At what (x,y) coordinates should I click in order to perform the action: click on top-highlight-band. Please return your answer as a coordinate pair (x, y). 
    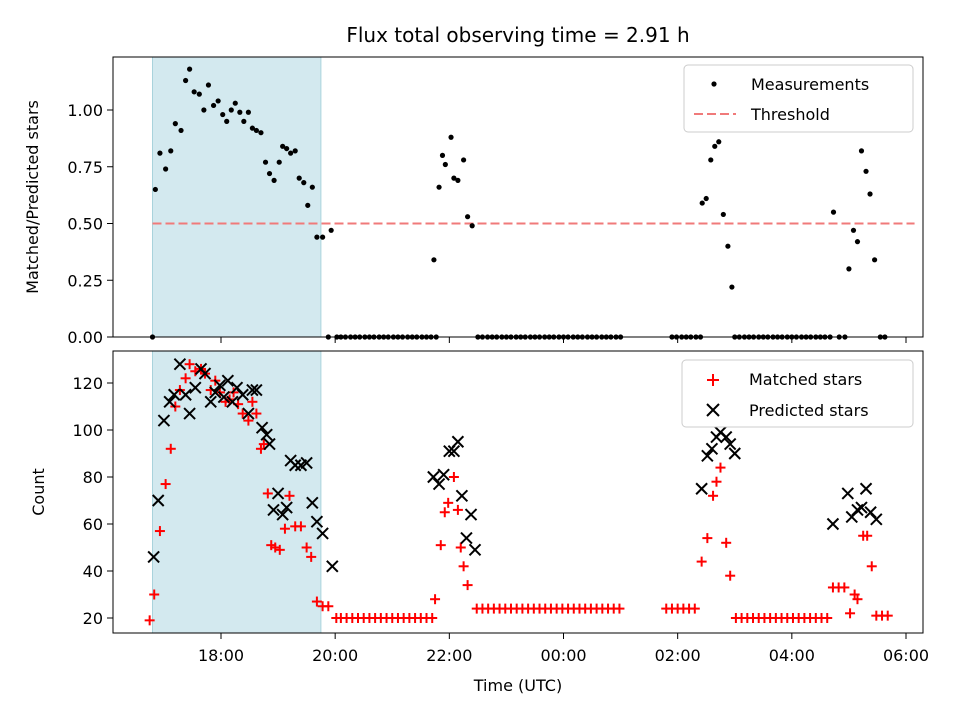
    Looking at the image, I should click on (237, 197).